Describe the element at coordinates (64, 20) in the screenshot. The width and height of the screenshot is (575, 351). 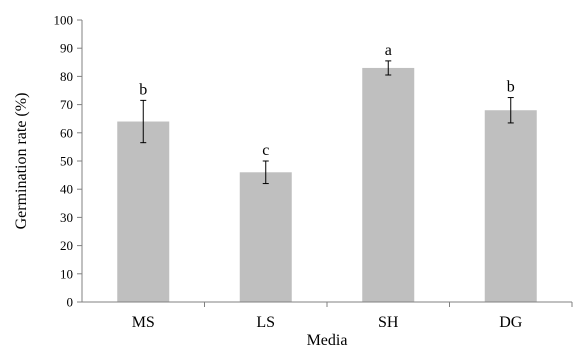
I see `y-tick-label: 100` at that location.